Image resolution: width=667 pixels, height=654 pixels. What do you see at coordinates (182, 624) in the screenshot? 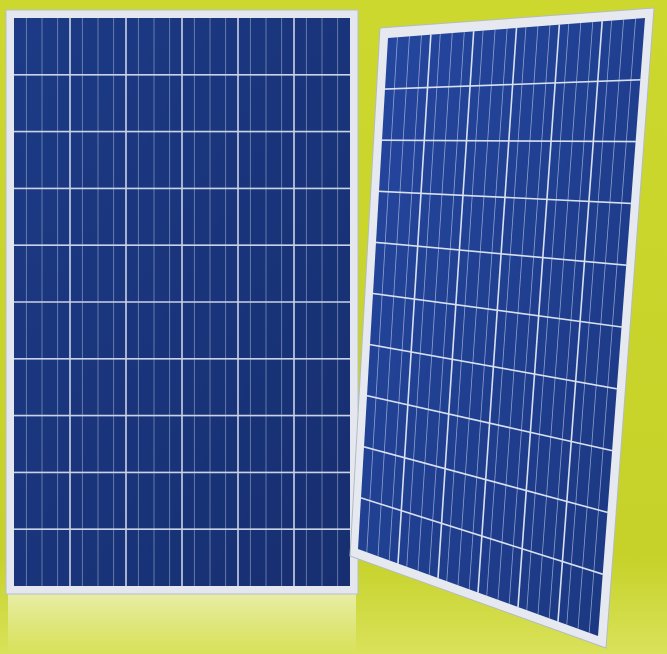
I see `reflection` at bounding box center [182, 624].